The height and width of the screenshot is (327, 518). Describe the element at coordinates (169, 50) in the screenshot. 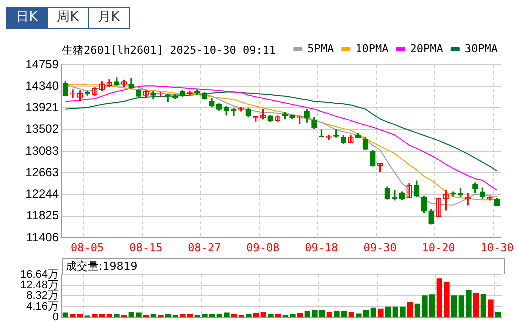

I see `chart-title: 生猪2601[lh2601] 2025-10-30 09:11` at that location.